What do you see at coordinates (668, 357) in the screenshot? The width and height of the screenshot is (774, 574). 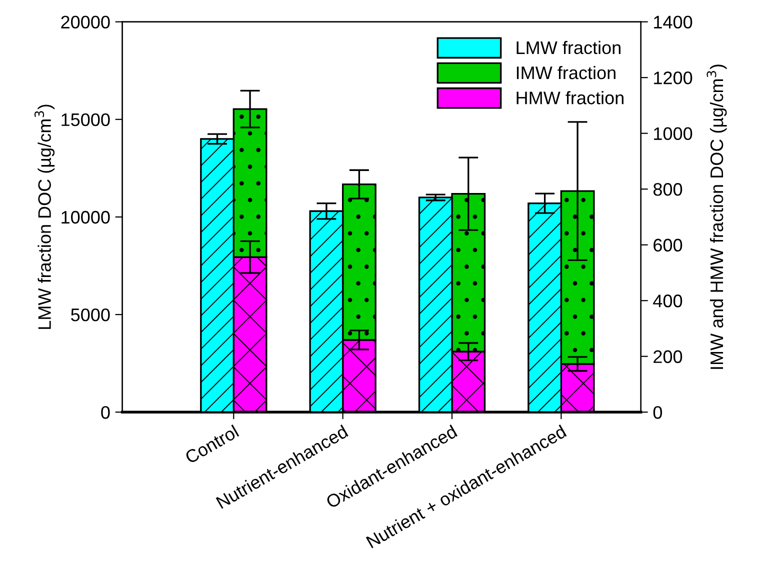 I see `y2-tick-label: 200` at bounding box center [668, 357].